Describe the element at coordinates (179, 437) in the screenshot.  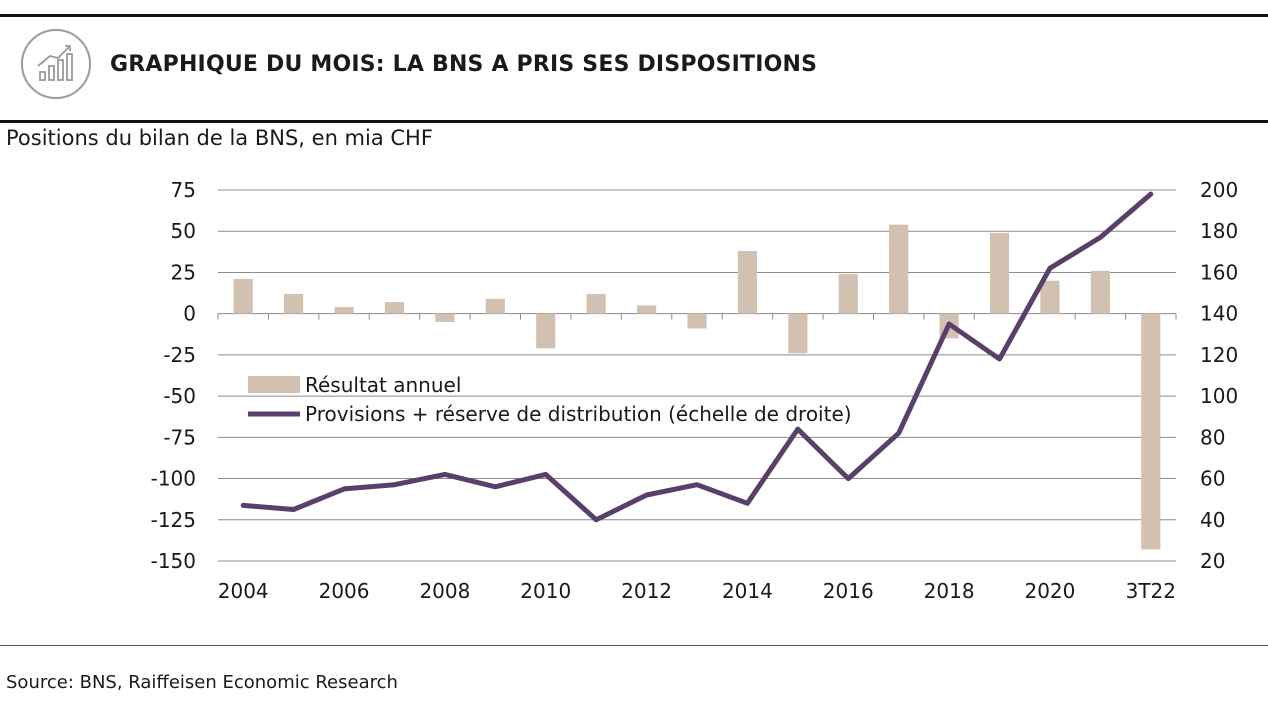
I see `y-left-tick-label: -75` at that location.